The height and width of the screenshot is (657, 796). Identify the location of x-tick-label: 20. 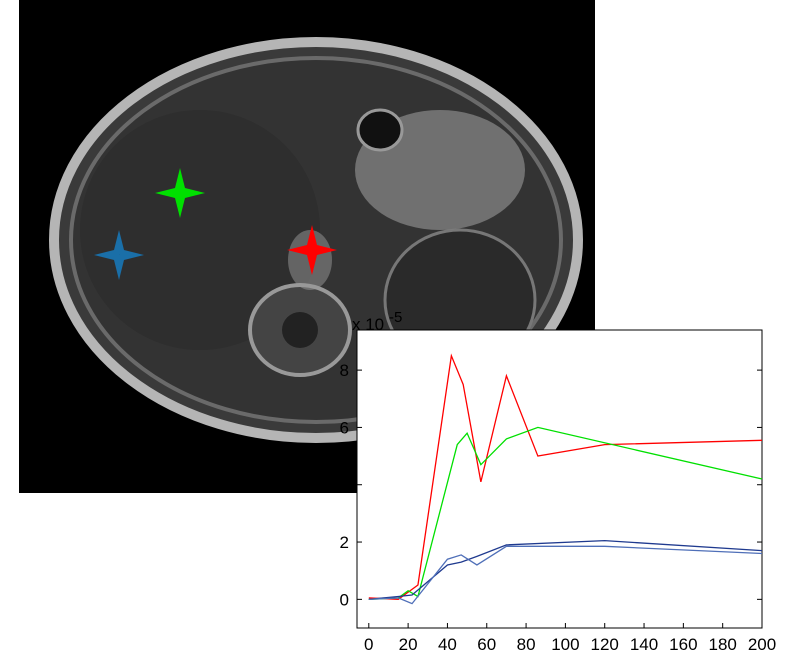
(408, 644).